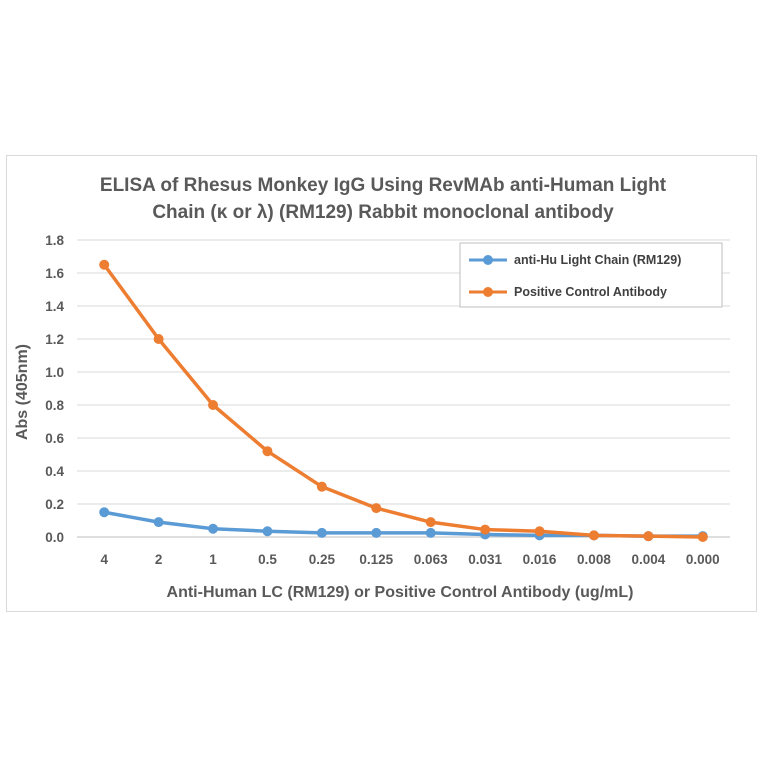 Image resolution: width=764 pixels, height=769 pixels. Describe the element at coordinates (54, 339) in the screenshot. I see `y-tick-label: 1.2` at that location.